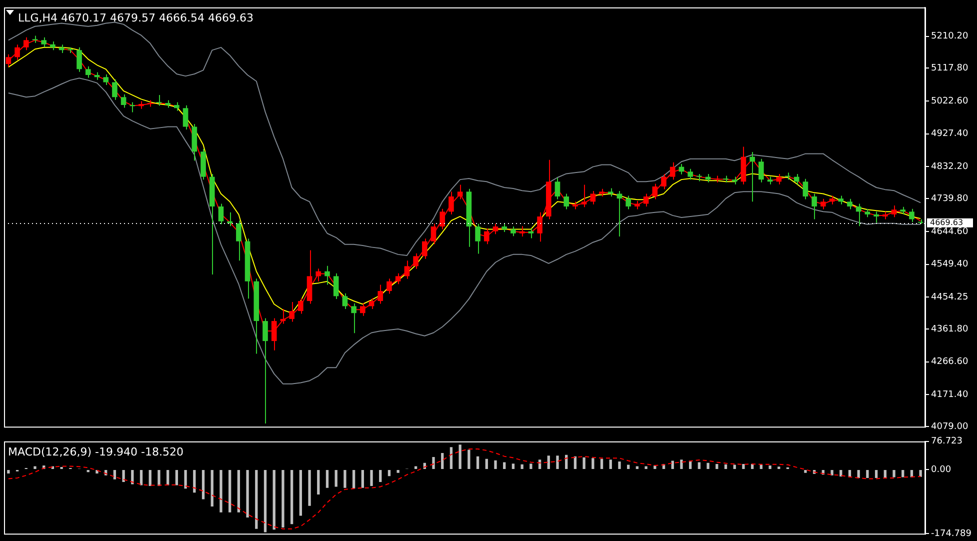  I want to click on ref-line-label: 4669.63, so click(947, 222).